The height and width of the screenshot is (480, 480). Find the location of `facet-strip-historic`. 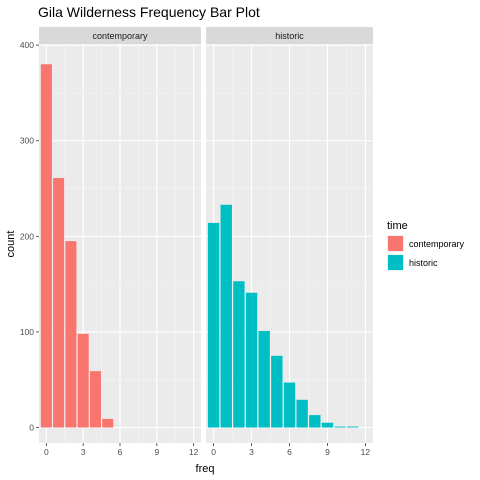

facet-strip-historic is located at coordinates (289, 35).